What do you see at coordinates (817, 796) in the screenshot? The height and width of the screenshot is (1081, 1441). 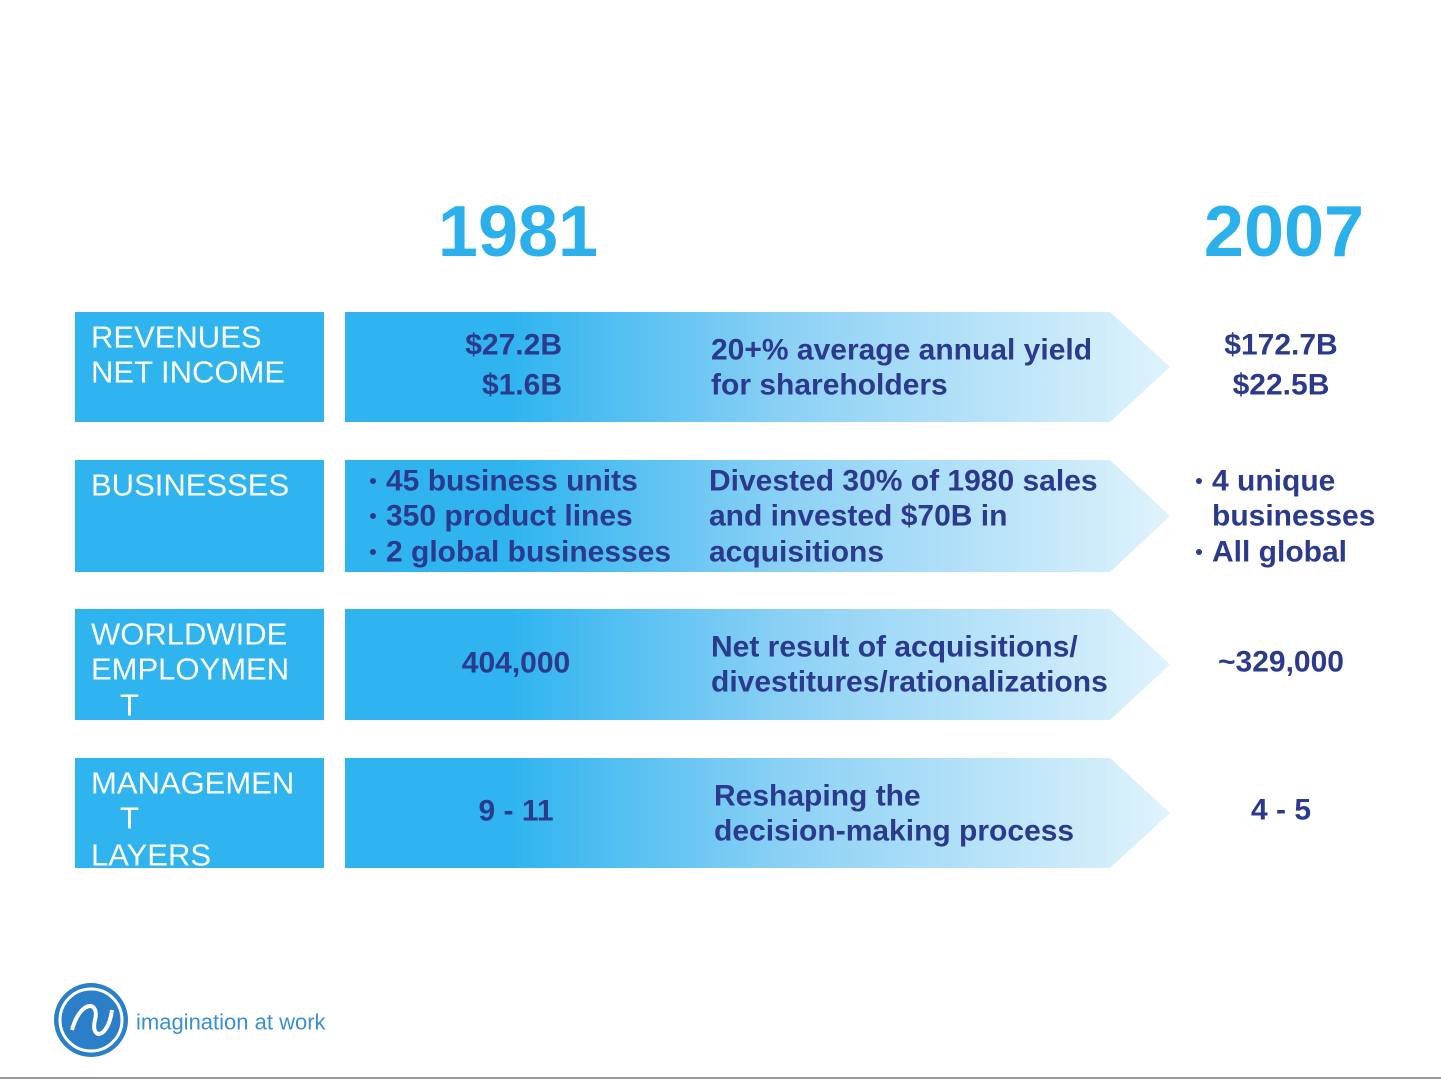 I see `change-note: Reshaping the` at bounding box center [817, 796].